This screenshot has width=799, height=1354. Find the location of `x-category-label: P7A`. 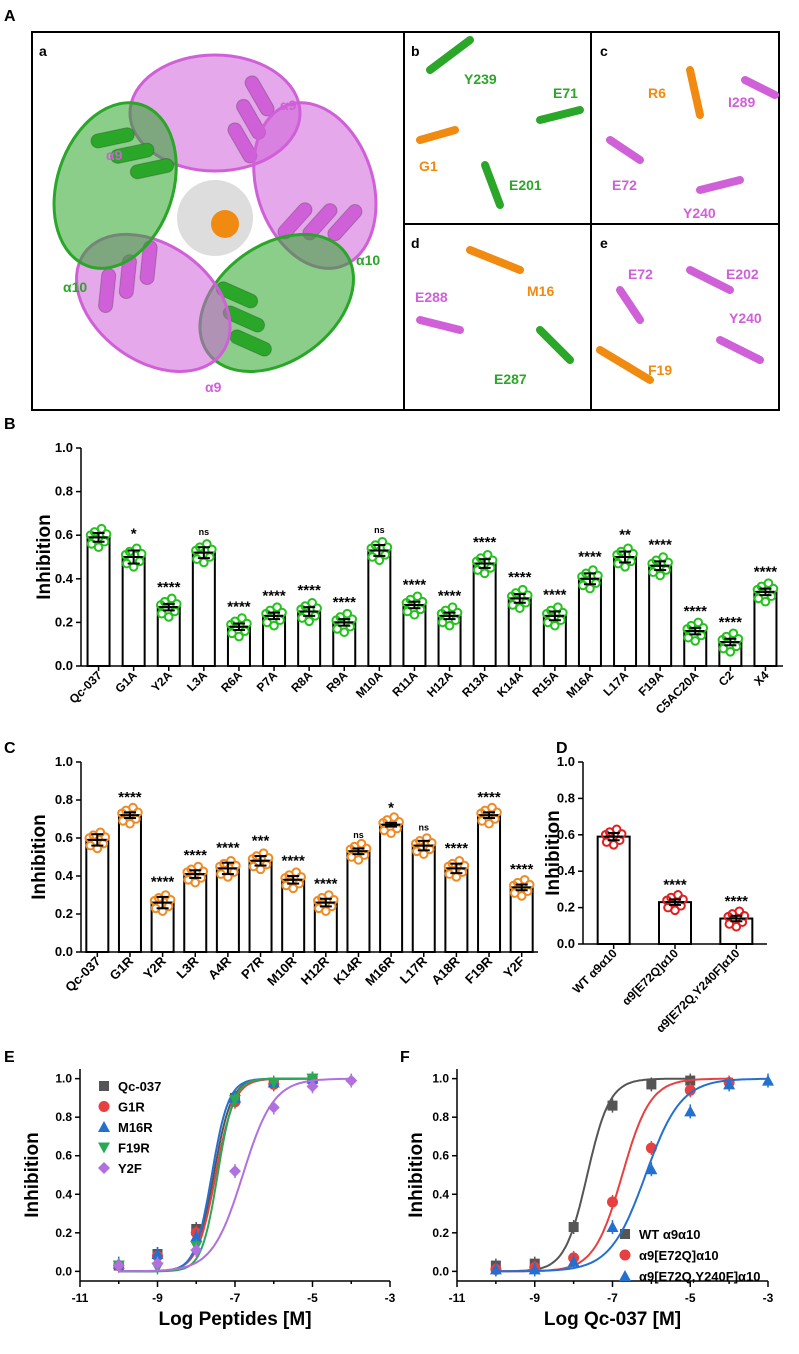

x-category-label: P7A is located at coordinates (267, 681).